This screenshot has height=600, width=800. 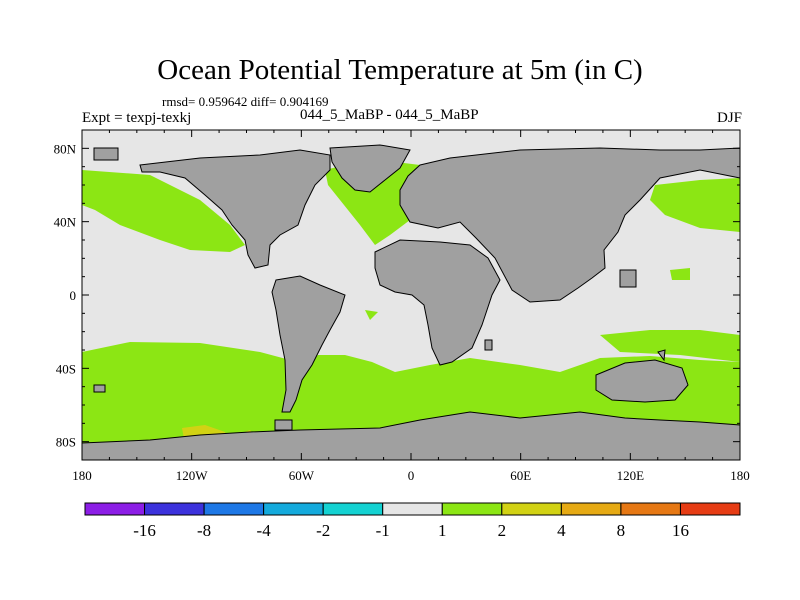 What do you see at coordinates (670, 346) in the screenshot?
I see `anomaly-indian-ocean` at bounding box center [670, 346].